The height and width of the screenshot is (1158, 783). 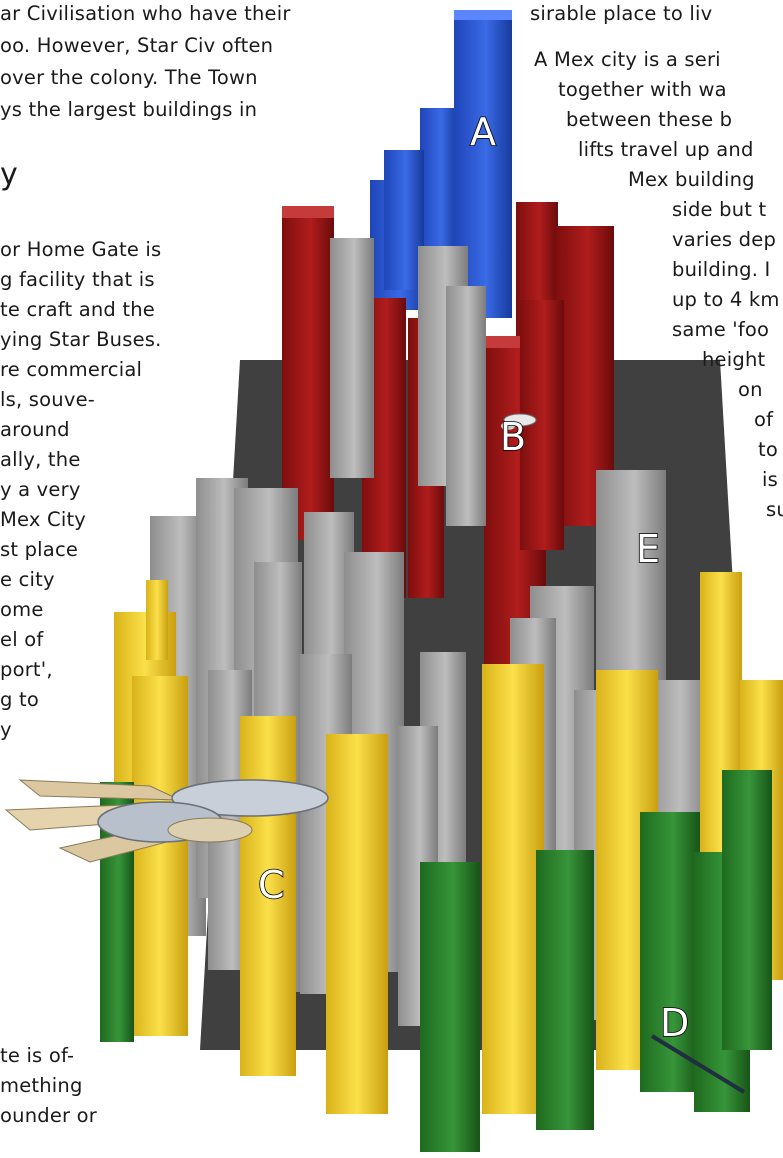 What do you see at coordinates (513, 437) in the screenshot?
I see `marker-b-label: B` at bounding box center [513, 437].